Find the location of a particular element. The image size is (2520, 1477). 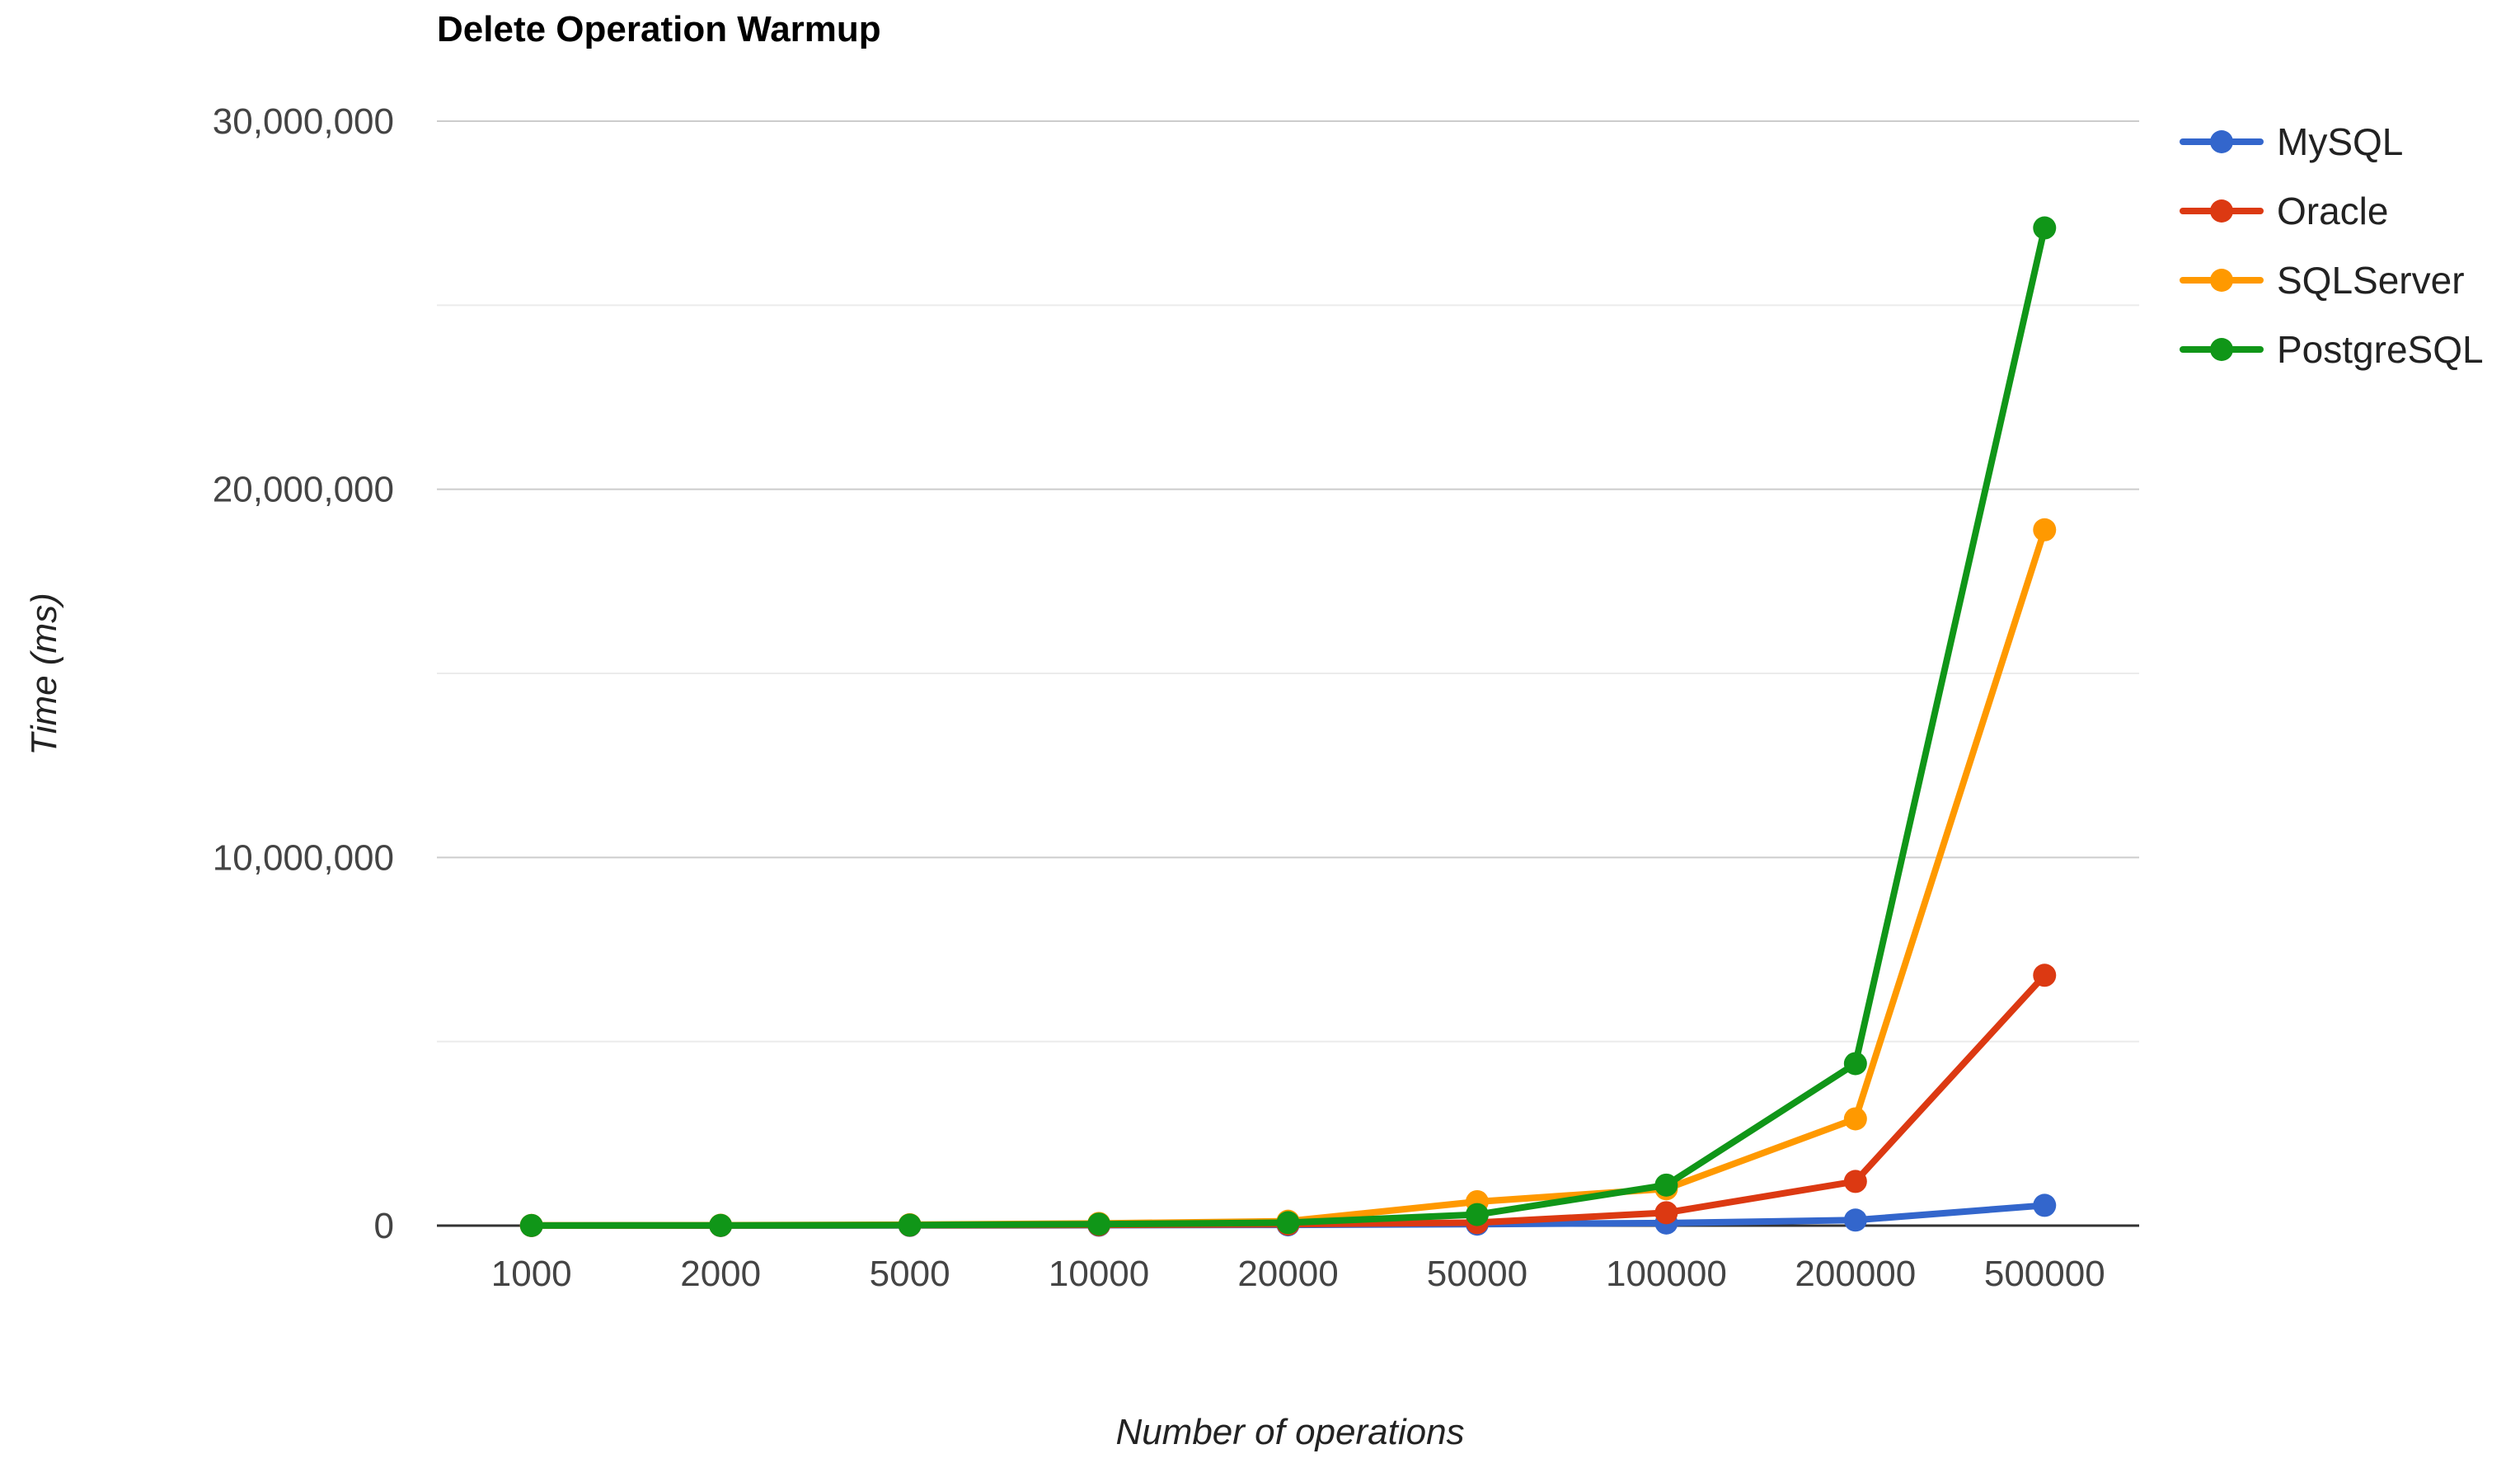

legend-item-mysql: MySQL is located at coordinates (2291, 142).